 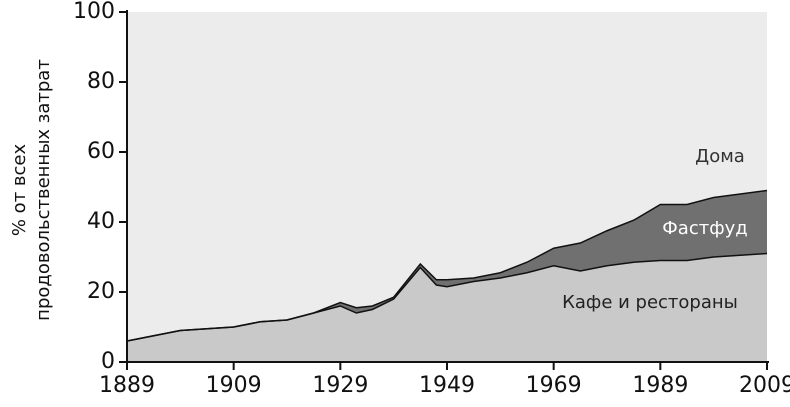 What do you see at coordinates (554, 385) in the screenshot?
I see `x-tick-label: 1969` at bounding box center [554, 385].